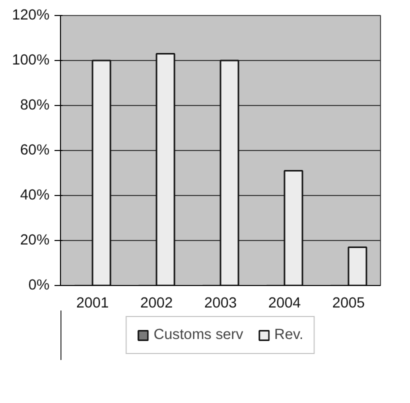  I want to click on legend-label: Rev., so click(289, 335).